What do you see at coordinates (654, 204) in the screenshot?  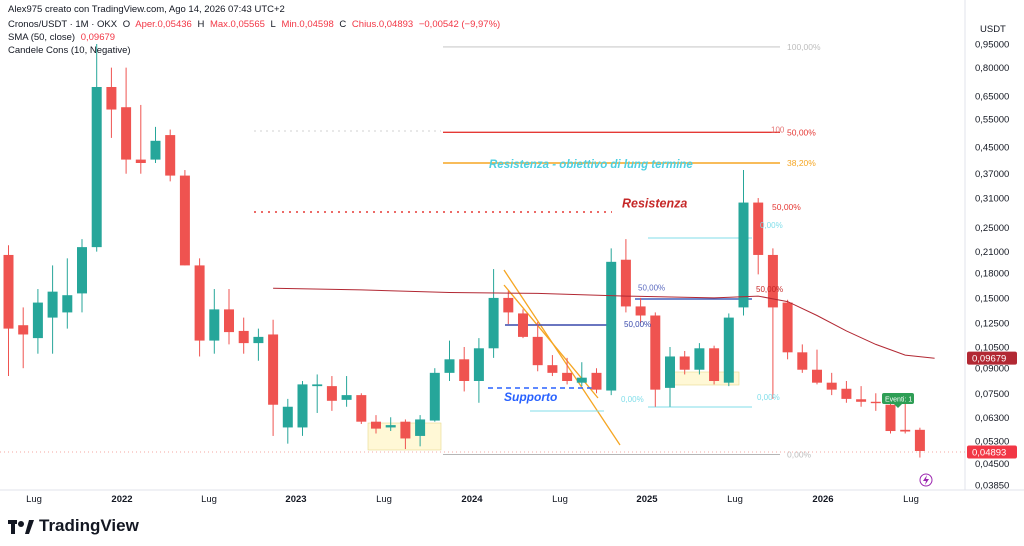 I see `annotation-label: Resistenza` at bounding box center [654, 204].